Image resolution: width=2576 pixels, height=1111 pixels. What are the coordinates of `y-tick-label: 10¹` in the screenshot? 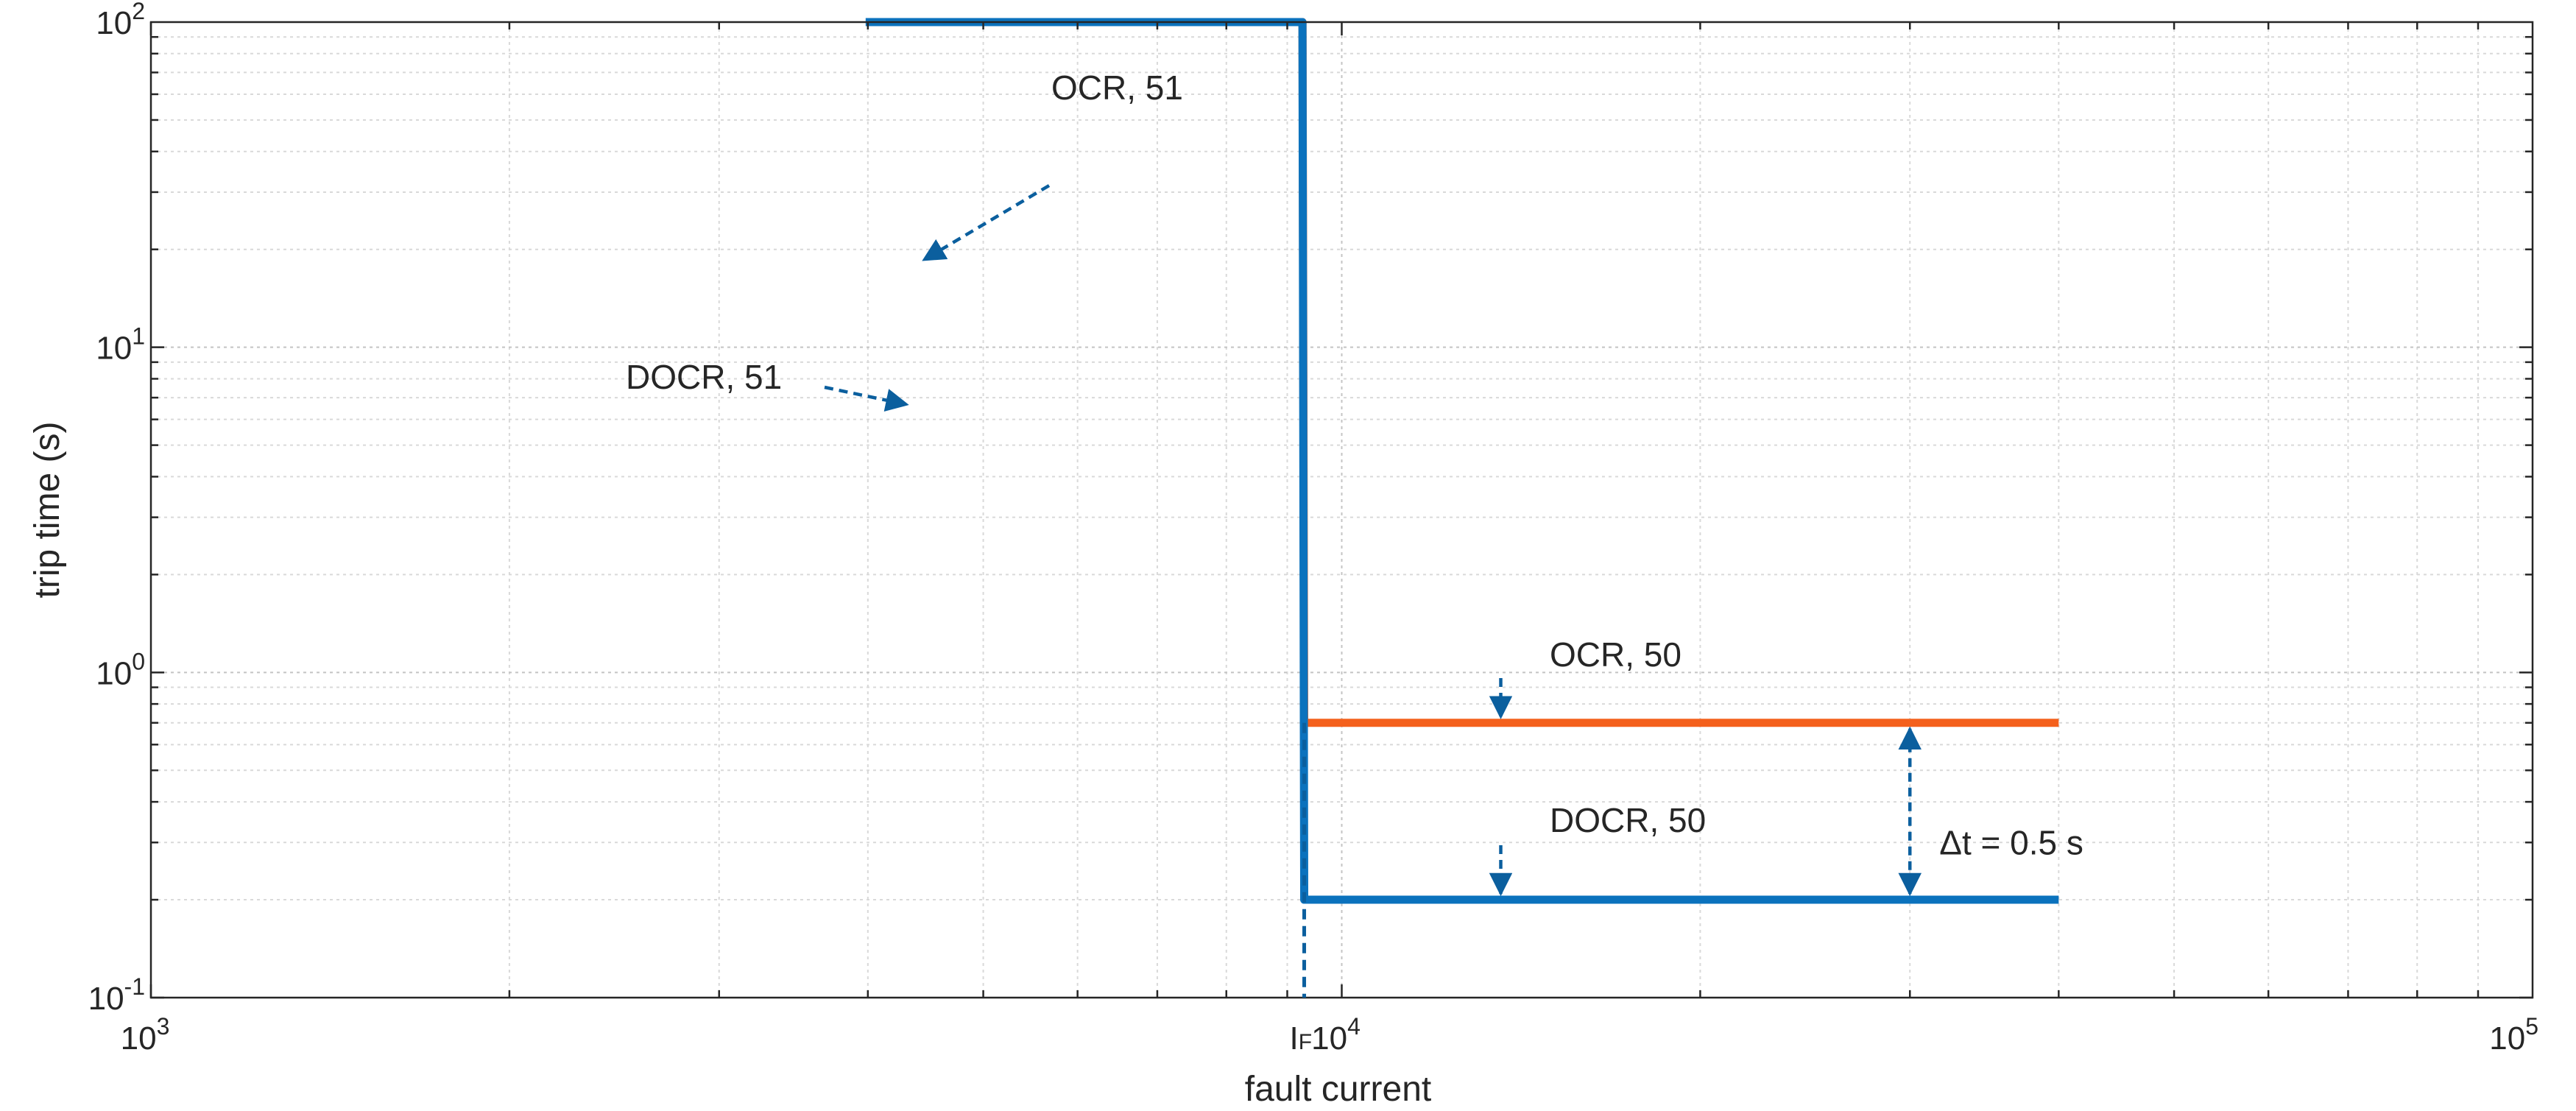 It's located at (120, 345).